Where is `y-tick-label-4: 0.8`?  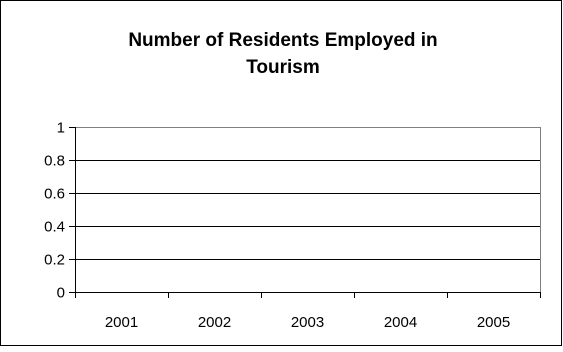
y-tick-label-4: 0.8 is located at coordinates (54, 161).